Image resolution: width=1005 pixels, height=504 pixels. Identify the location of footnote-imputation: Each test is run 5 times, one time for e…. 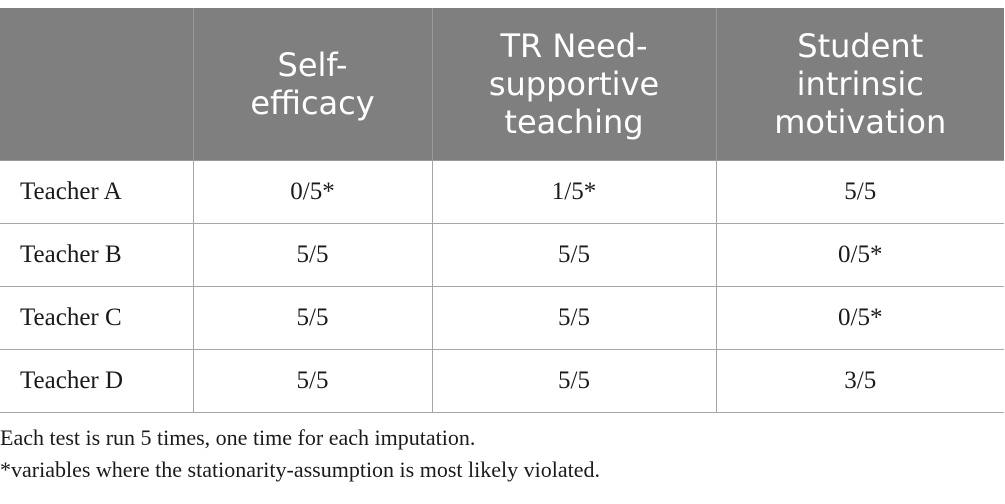
(238, 437).